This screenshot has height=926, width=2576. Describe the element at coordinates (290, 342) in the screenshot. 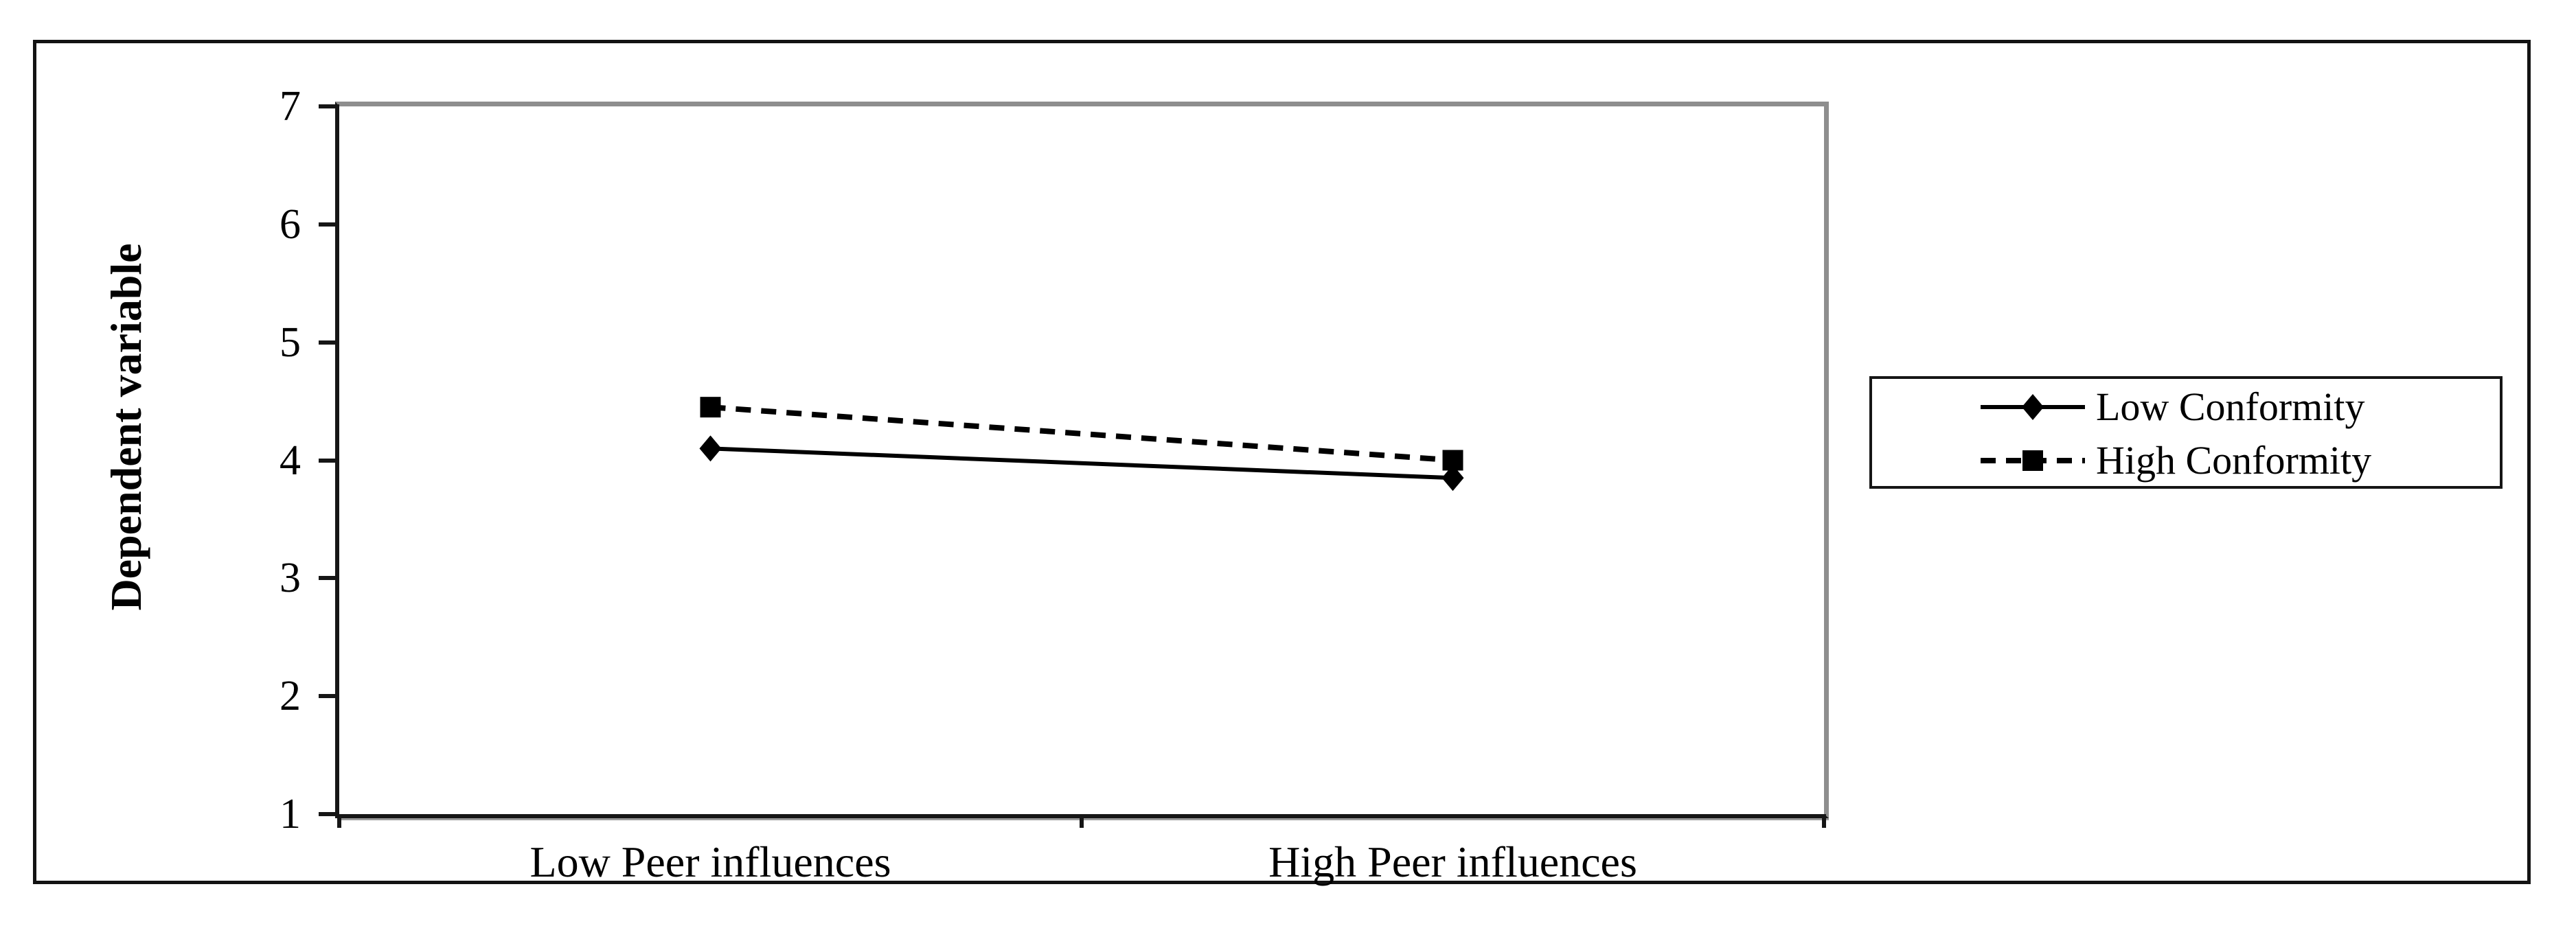

I see `y-tick-label: 5` at that location.